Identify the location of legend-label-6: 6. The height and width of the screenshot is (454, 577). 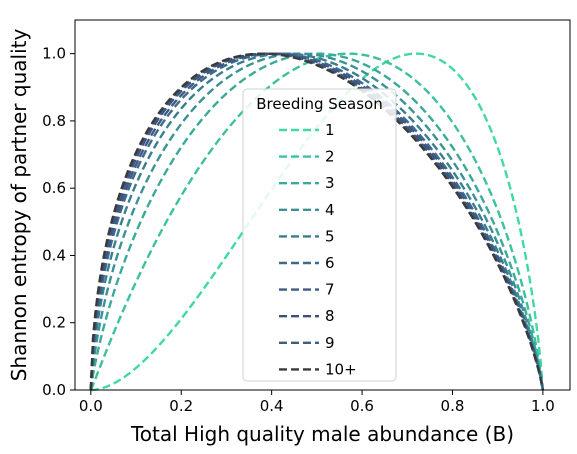
(330, 263).